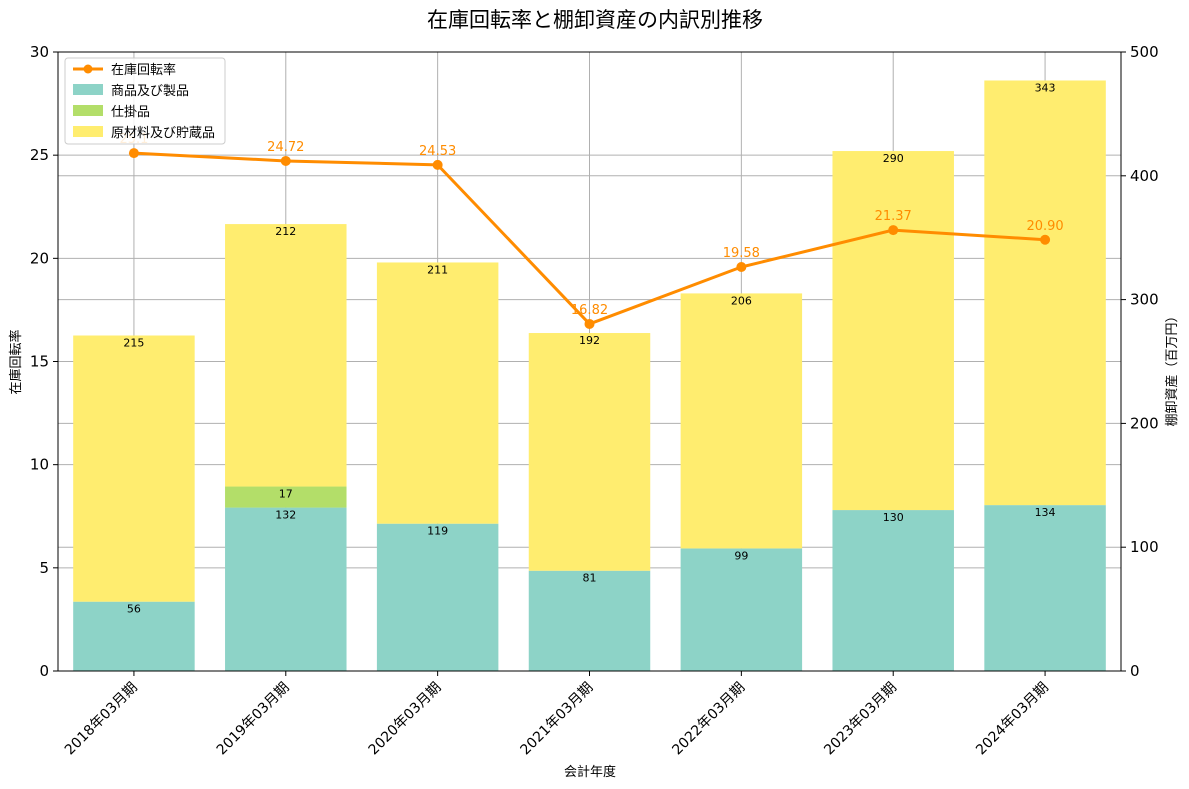 The height and width of the screenshot is (789, 1189). What do you see at coordinates (39, 155) in the screenshot?
I see `y-tick-label-left: 25` at bounding box center [39, 155].